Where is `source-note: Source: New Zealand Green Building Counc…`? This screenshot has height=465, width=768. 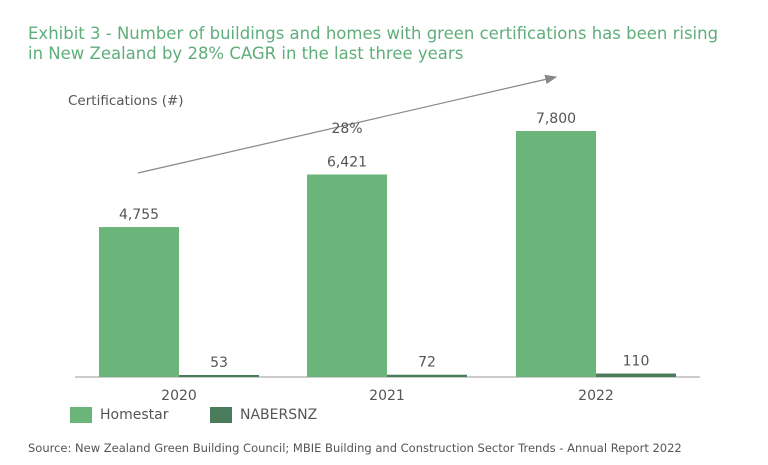 source-note: Source: New Zealand Green Building Counc… is located at coordinates (355, 448).